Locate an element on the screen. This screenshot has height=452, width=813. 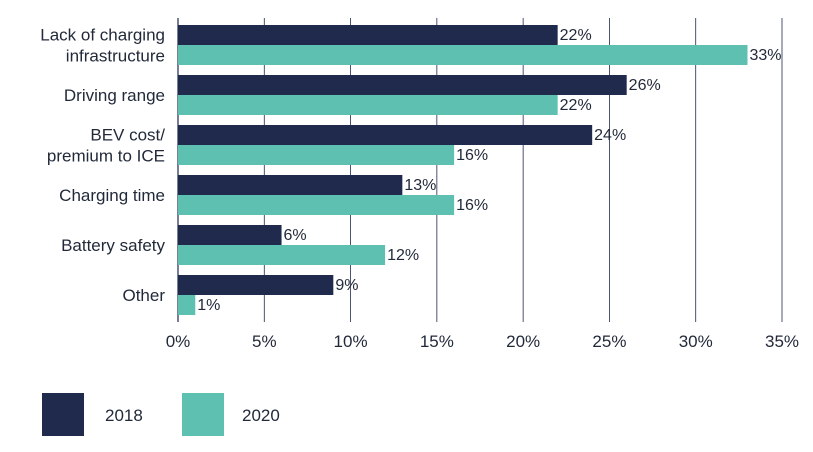
legend-swatch-2018 is located at coordinates (63, 414).